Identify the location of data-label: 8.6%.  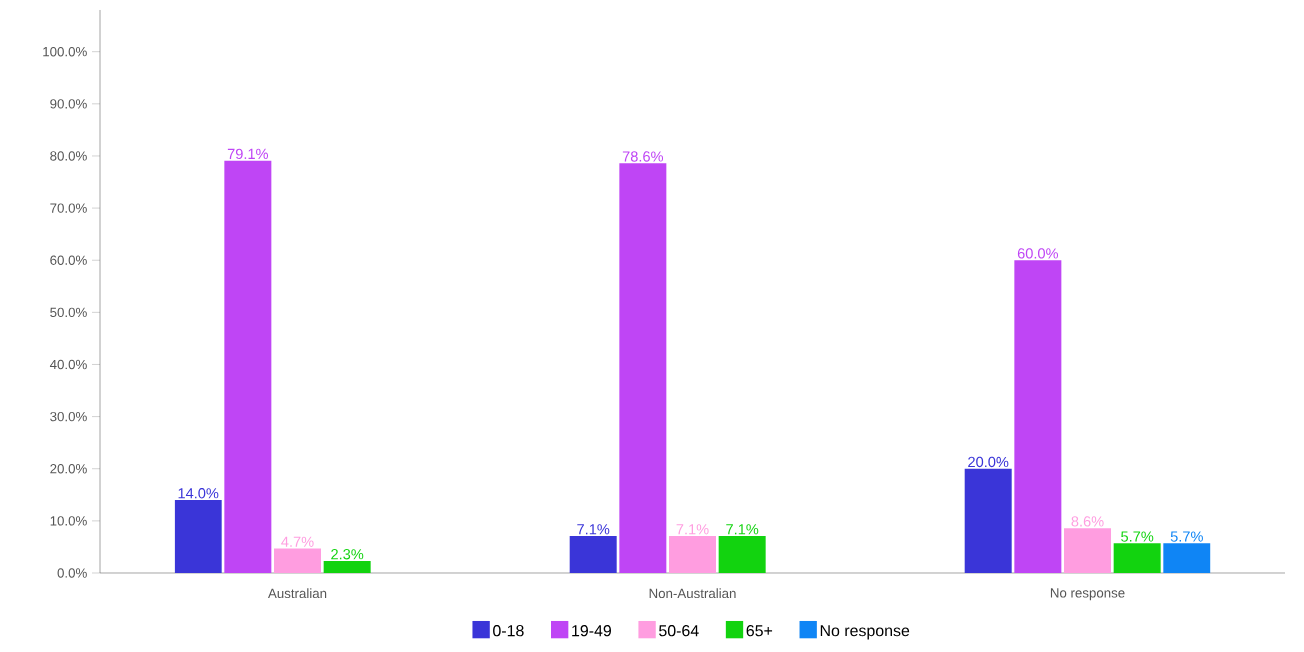
(1087, 521).